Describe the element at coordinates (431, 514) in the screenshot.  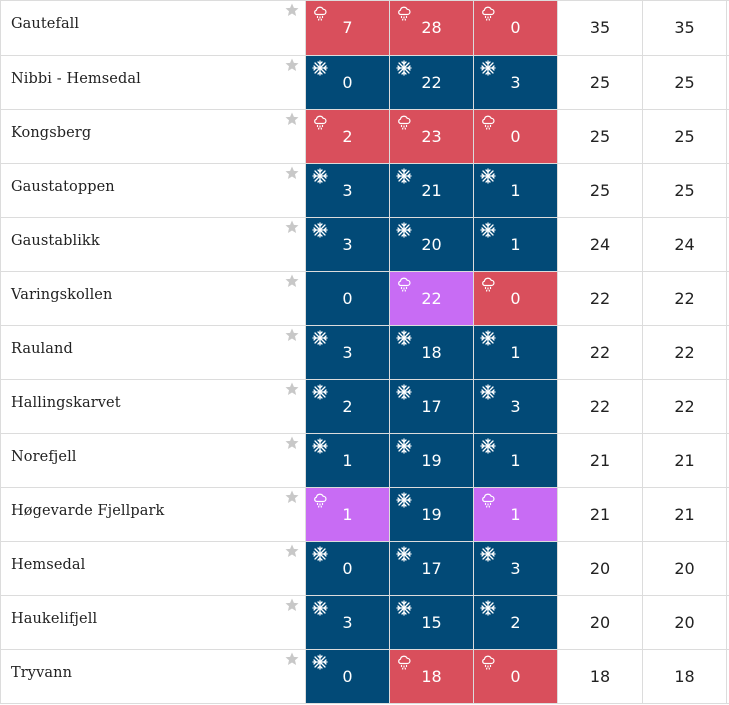
I see `snow-value: 19` at that location.